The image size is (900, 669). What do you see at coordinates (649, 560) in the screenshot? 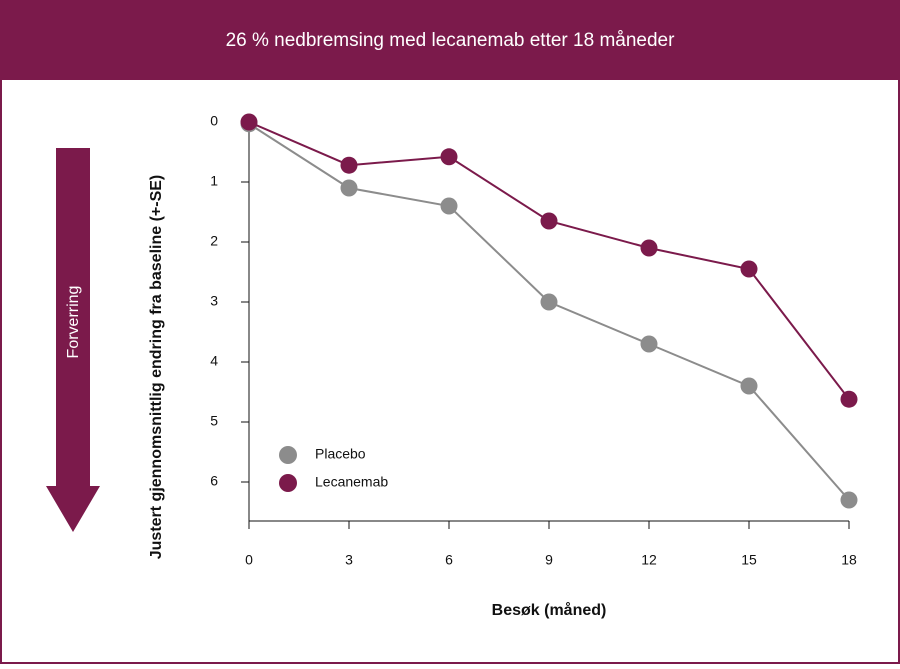
I see `x-tick-label: 12` at bounding box center [649, 560].